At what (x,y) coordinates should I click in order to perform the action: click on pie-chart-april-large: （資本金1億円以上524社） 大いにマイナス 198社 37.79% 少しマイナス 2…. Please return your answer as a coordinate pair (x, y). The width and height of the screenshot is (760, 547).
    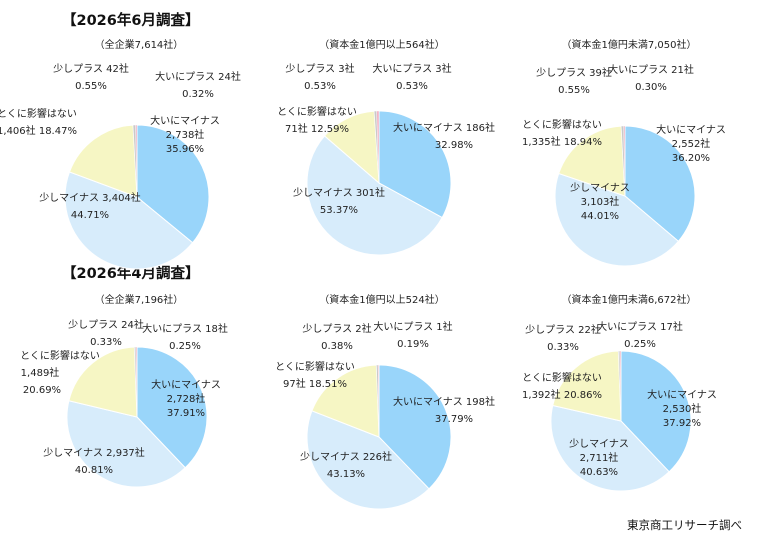
    Looking at the image, I should click on (385, 401).